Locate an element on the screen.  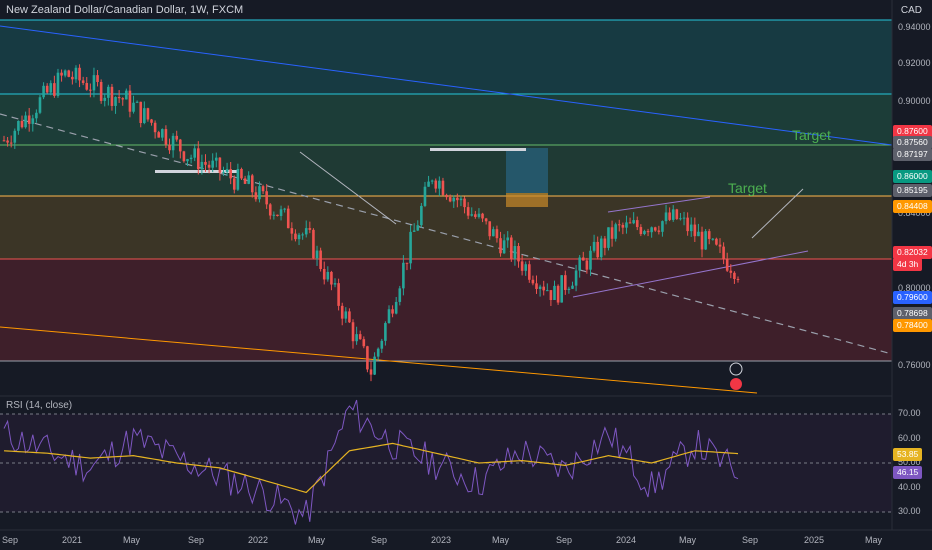
event-marker-earnings is located at coordinates (736, 384).